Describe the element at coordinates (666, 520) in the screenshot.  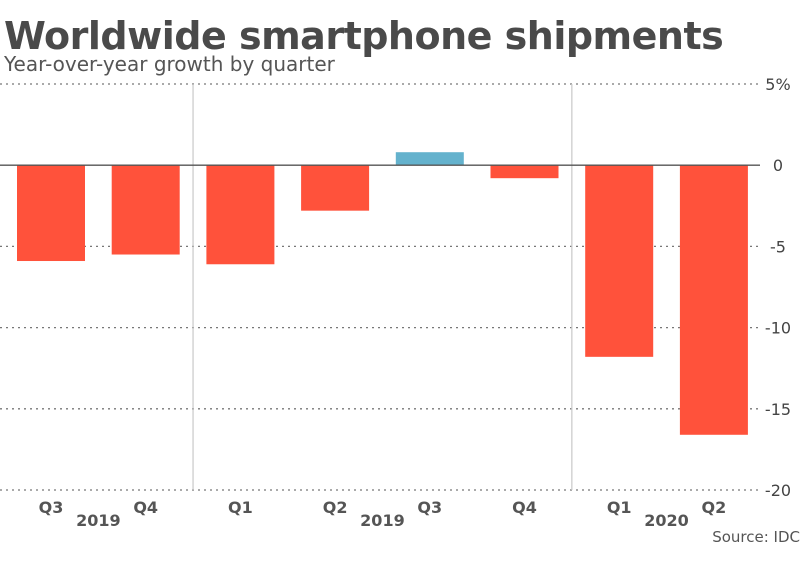
I see `year-label: 2020` at that location.